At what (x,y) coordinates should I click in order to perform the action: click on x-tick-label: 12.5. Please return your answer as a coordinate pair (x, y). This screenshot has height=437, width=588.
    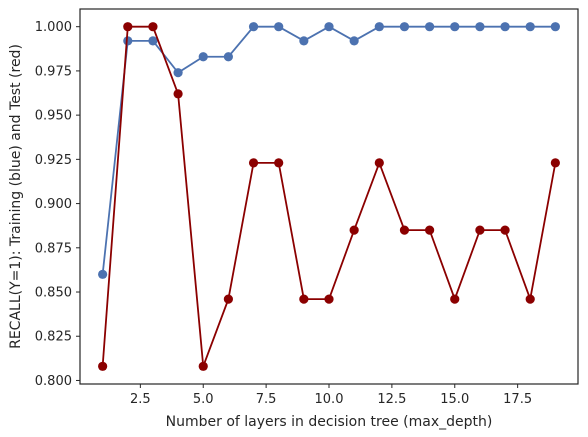
    Looking at the image, I should click on (391, 399).